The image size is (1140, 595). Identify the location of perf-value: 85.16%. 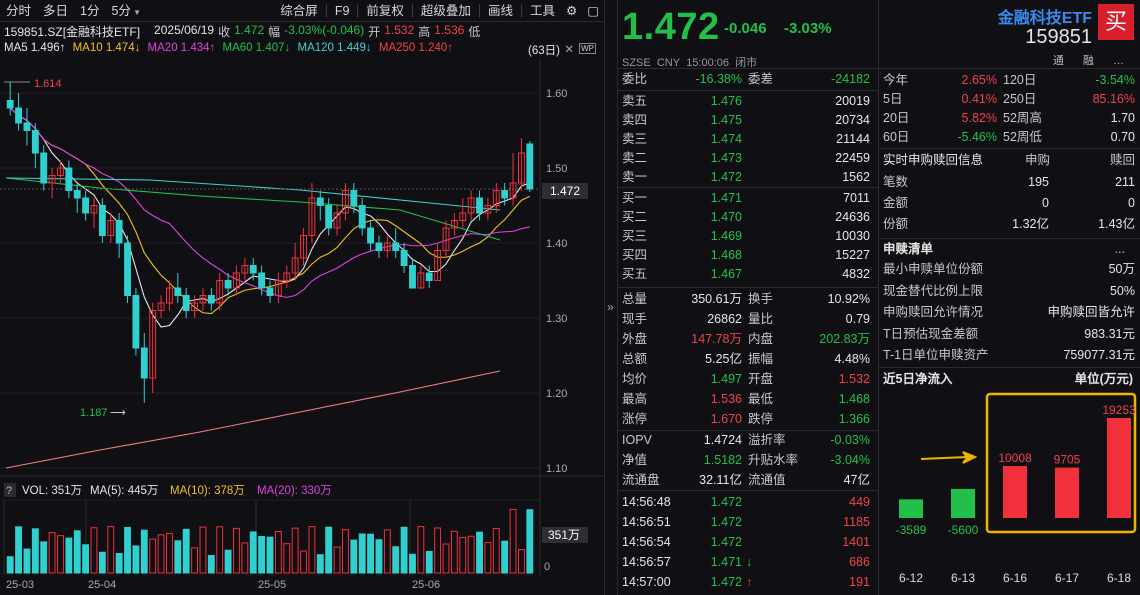
(1113, 99).